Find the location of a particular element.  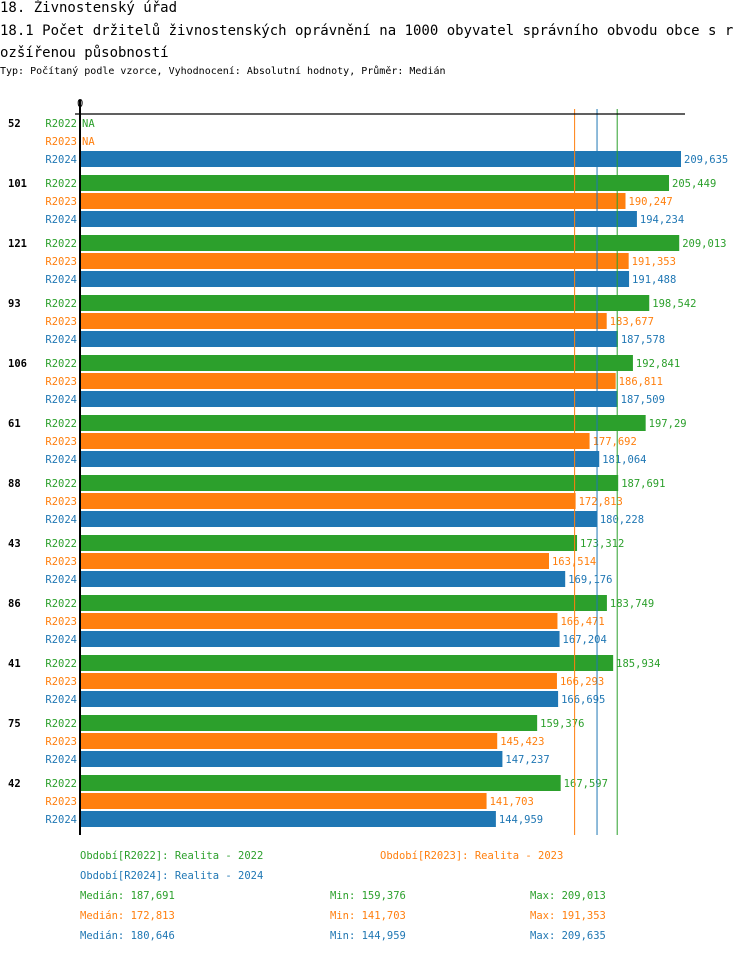

group-label: 75 is located at coordinates (14, 724).